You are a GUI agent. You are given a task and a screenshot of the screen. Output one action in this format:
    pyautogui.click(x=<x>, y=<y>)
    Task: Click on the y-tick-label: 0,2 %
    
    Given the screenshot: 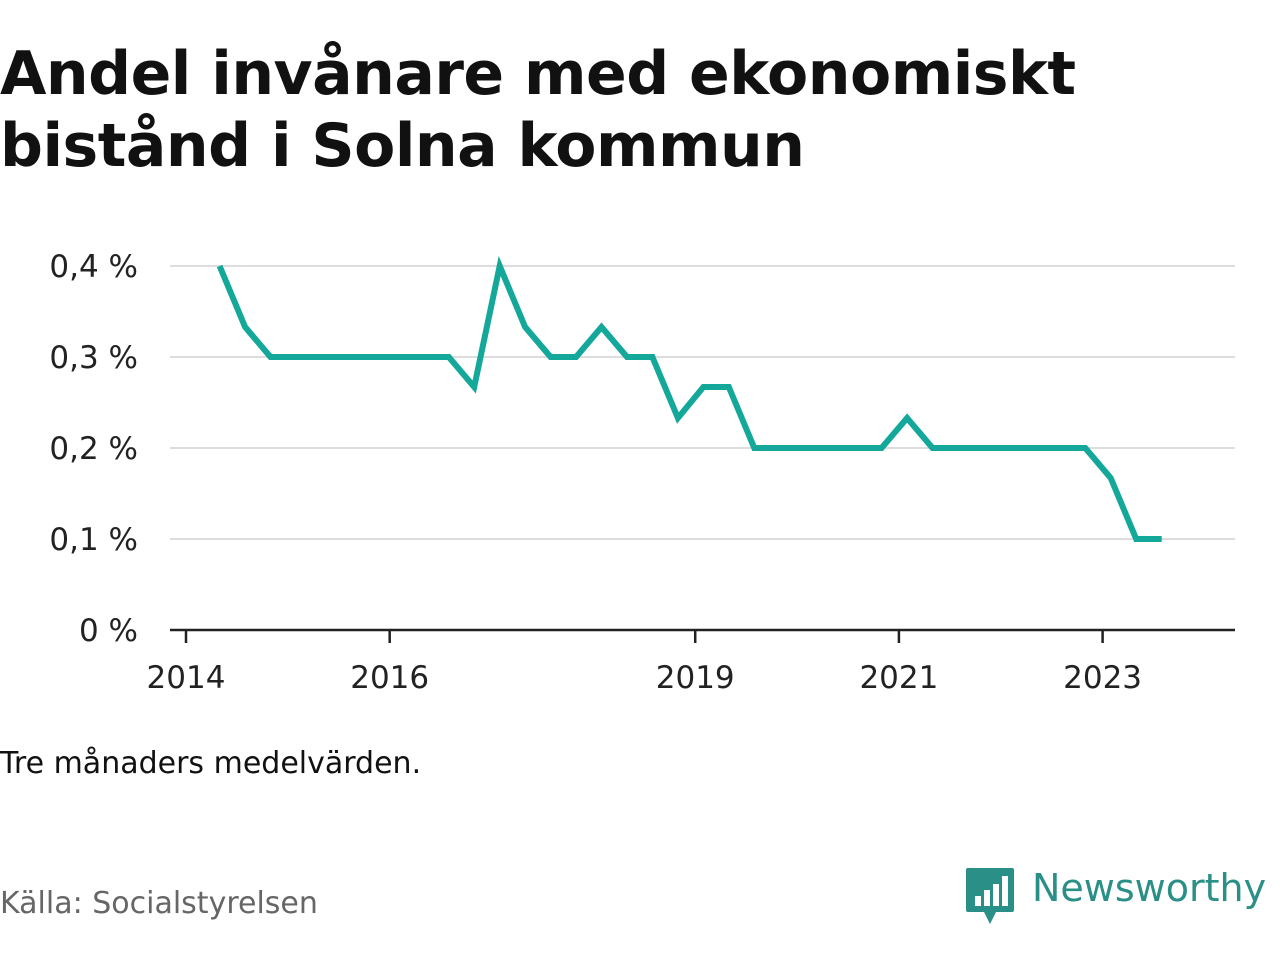 What is the action you would take?
    pyautogui.click(x=93, y=449)
    